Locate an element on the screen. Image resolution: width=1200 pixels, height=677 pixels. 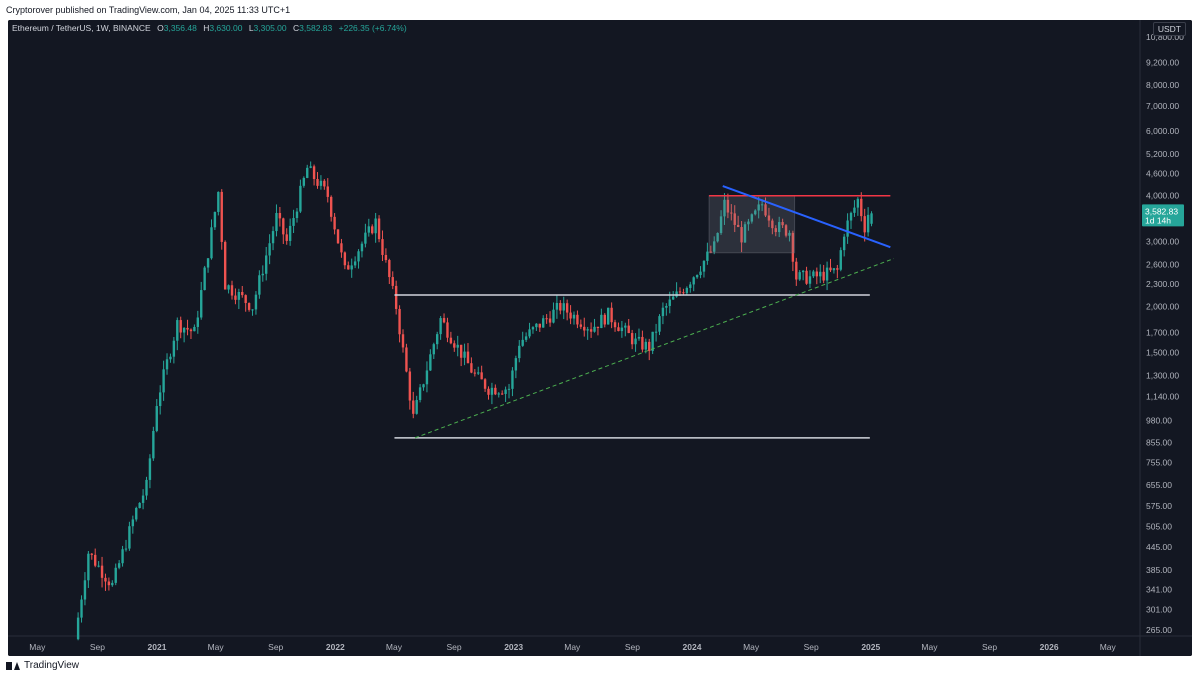
x-tick-label: 2021 is located at coordinates (157, 647).